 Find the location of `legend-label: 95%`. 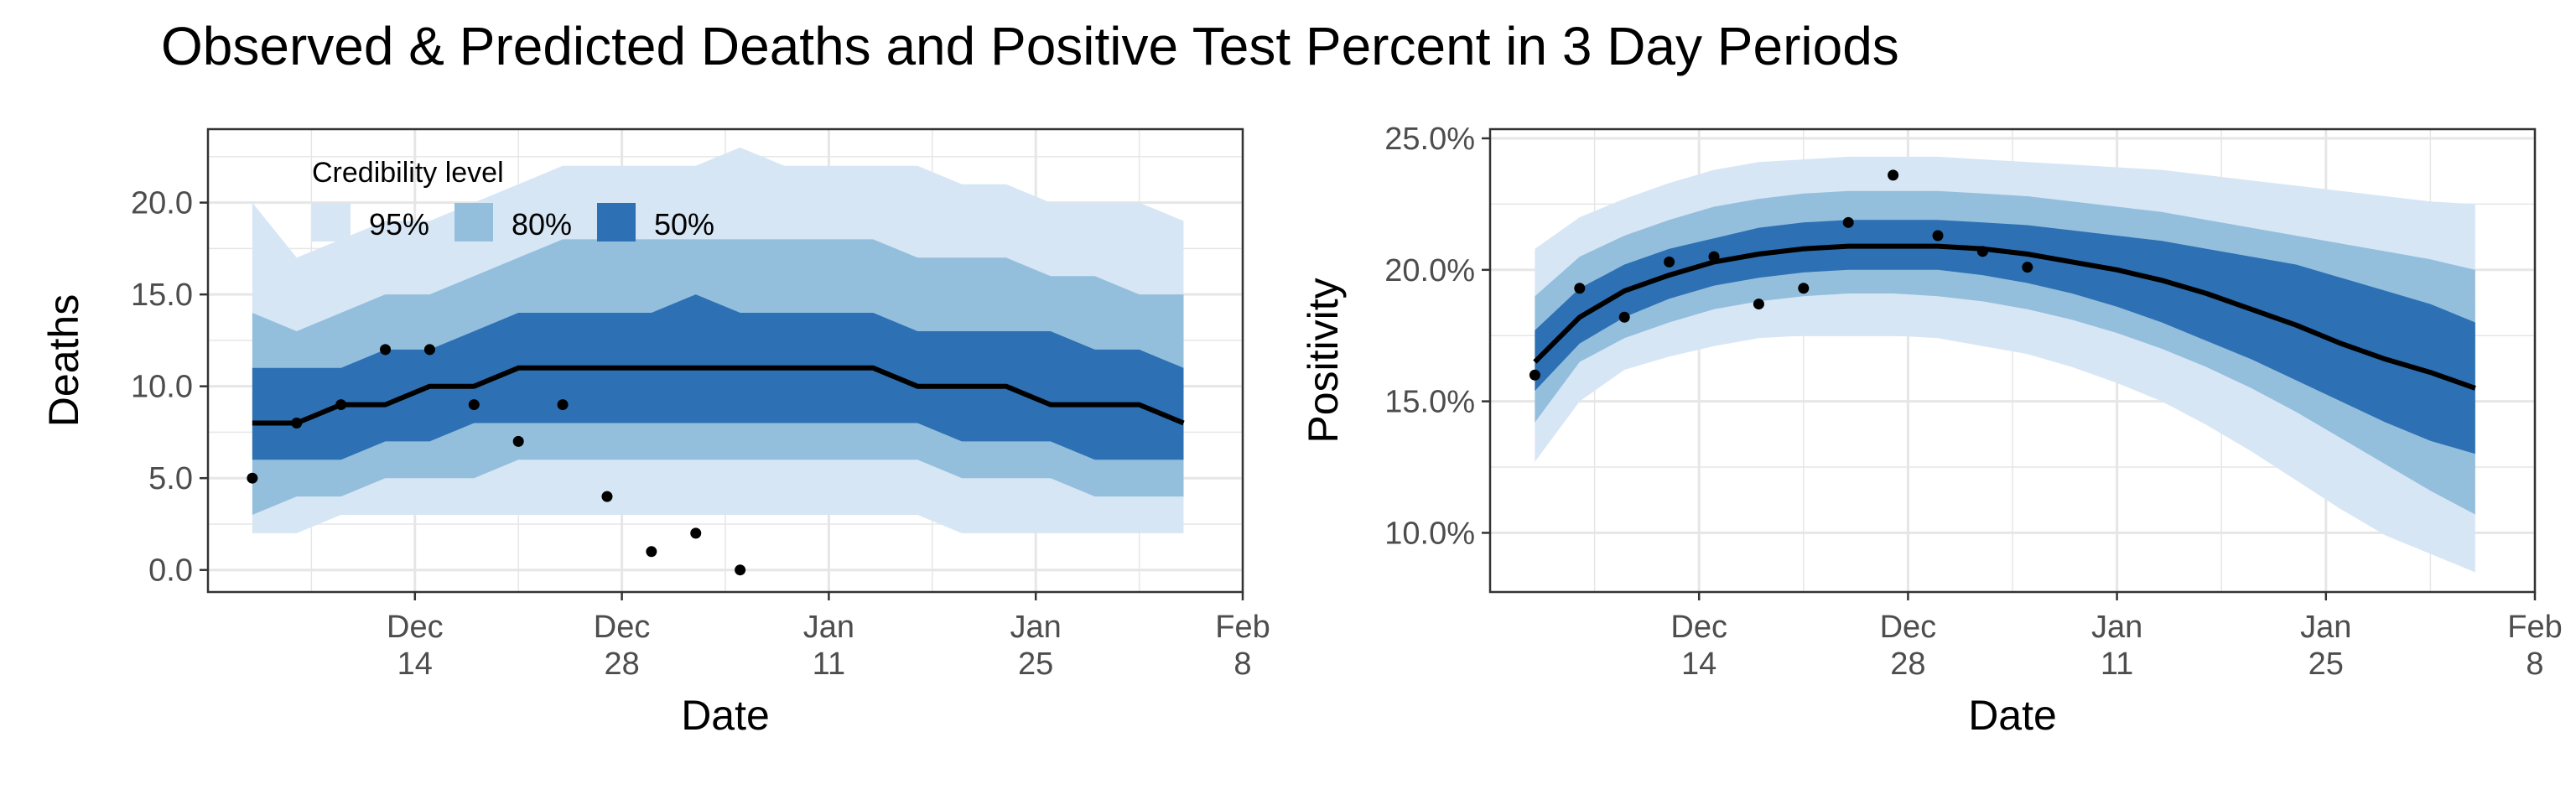

legend-label: 95% is located at coordinates (399, 224).